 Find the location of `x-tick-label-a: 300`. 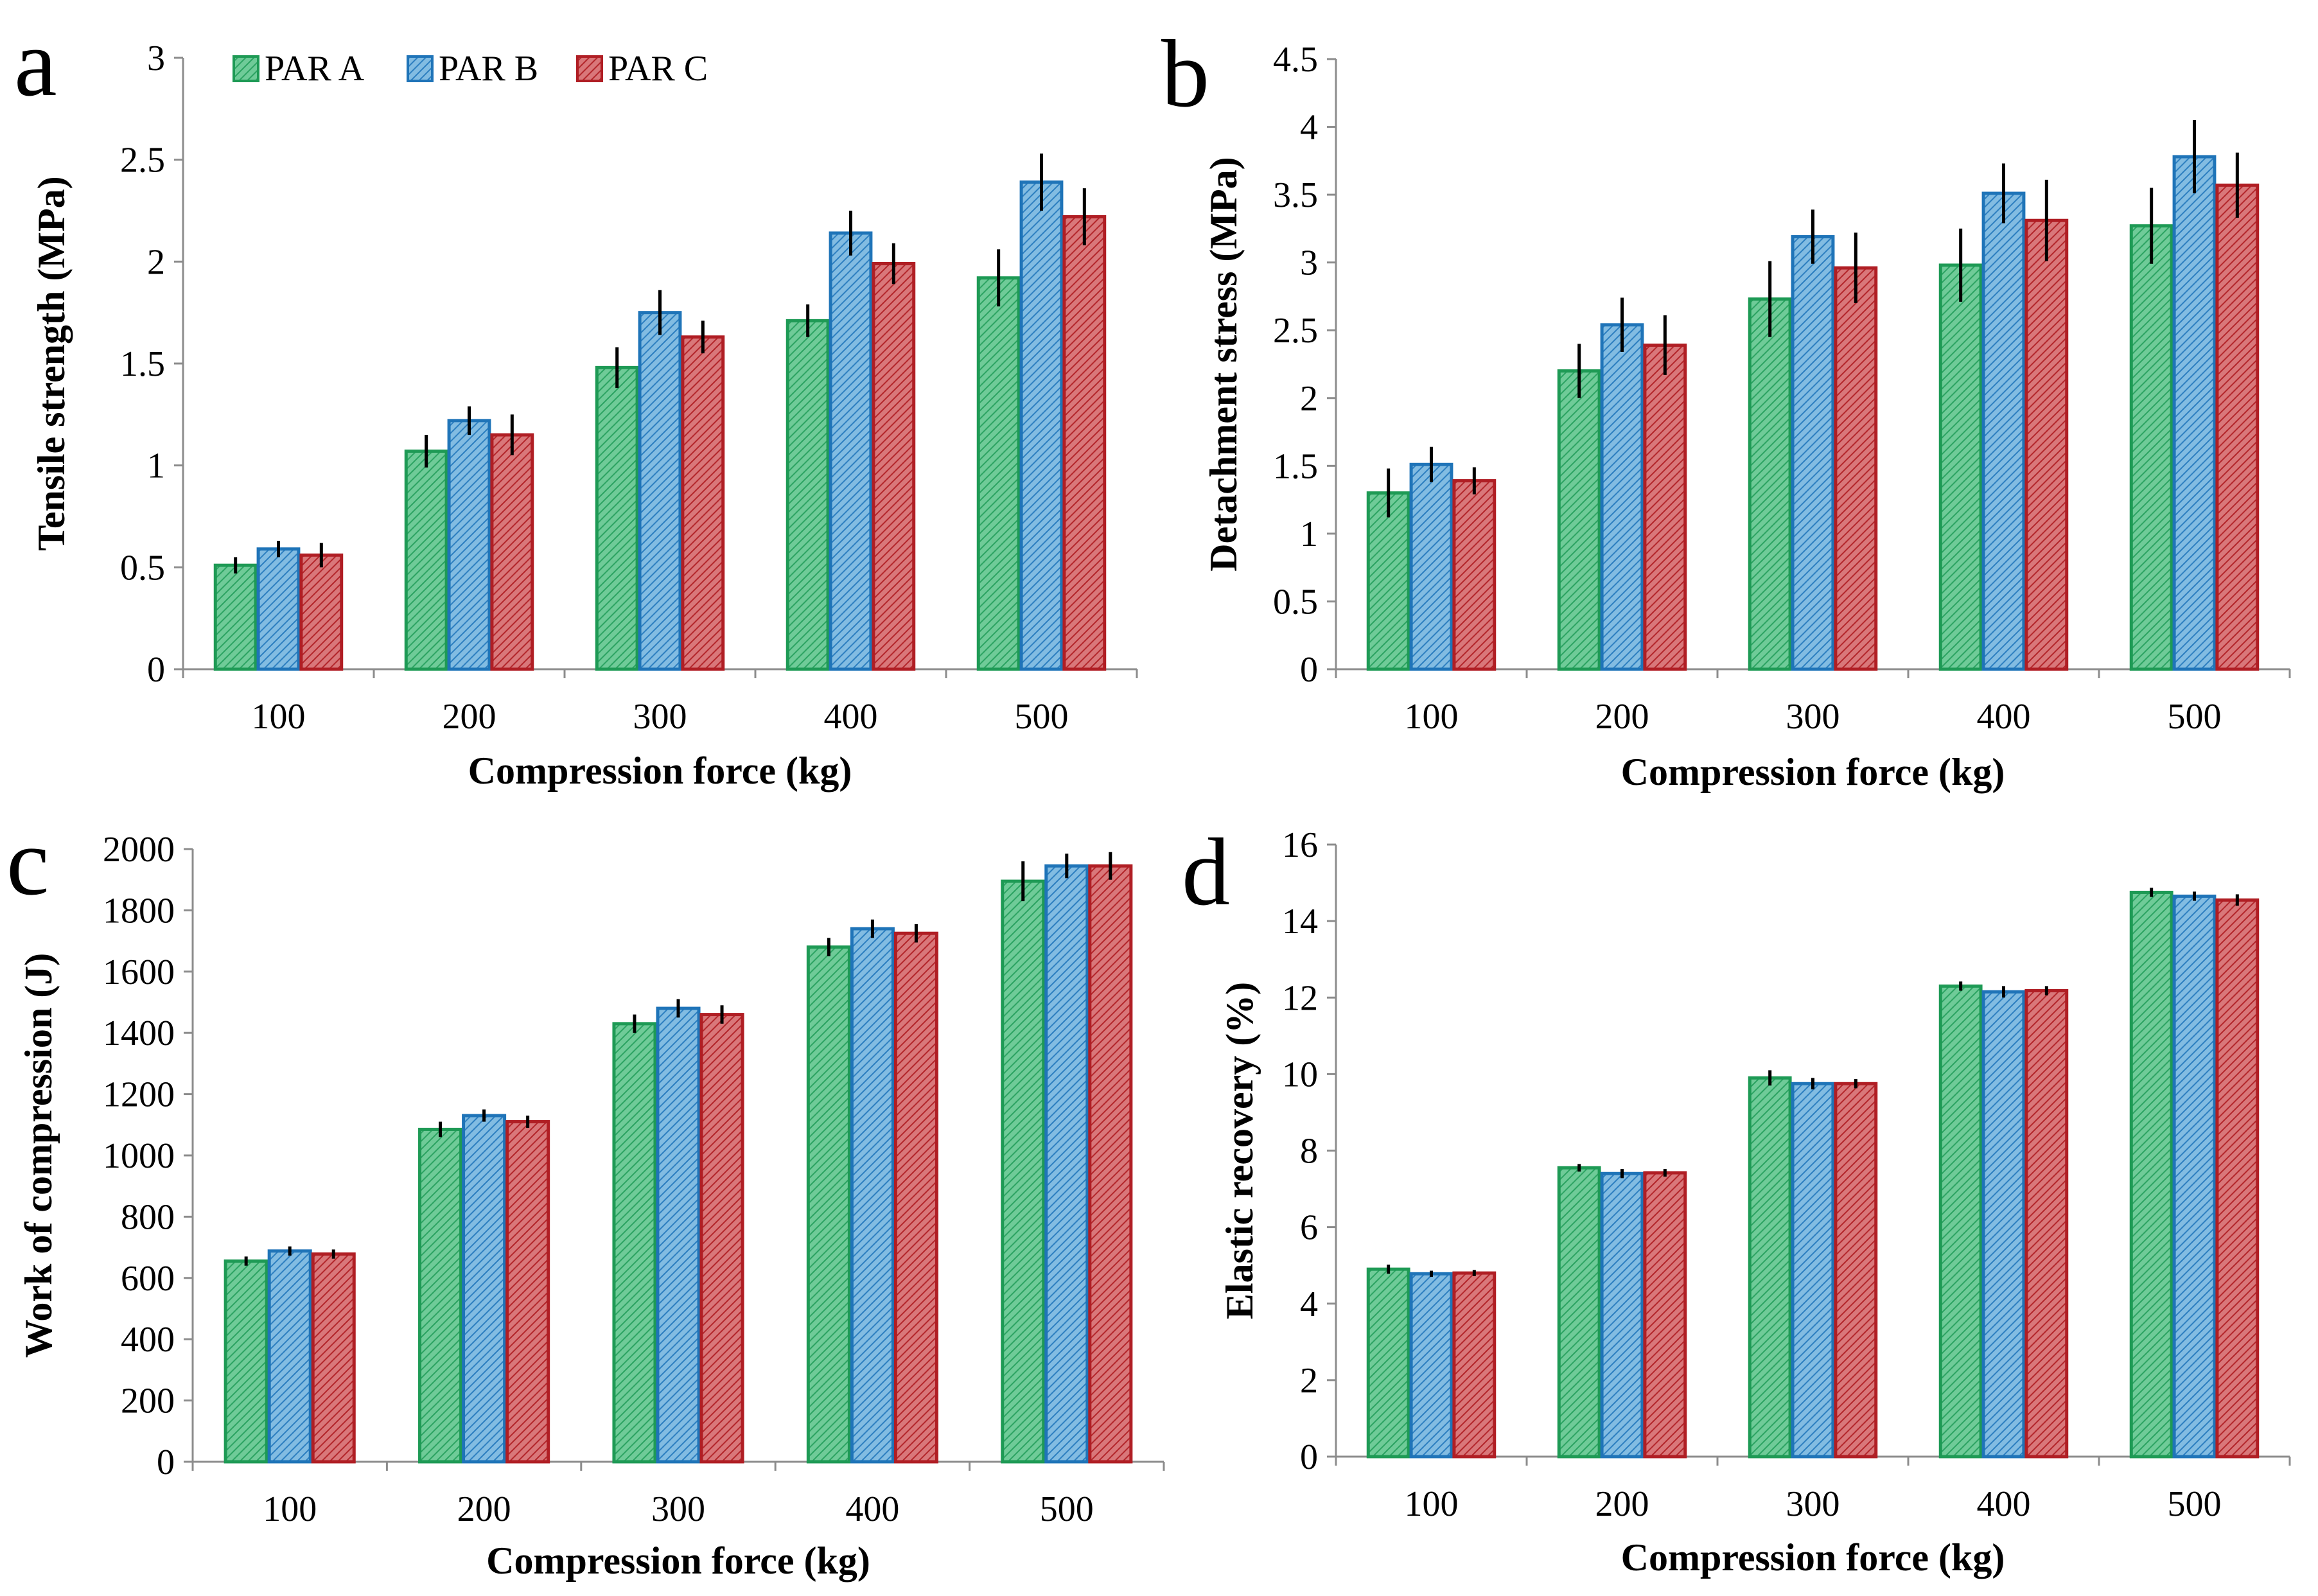

x-tick-label-a: 300 is located at coordinates (660, 717).